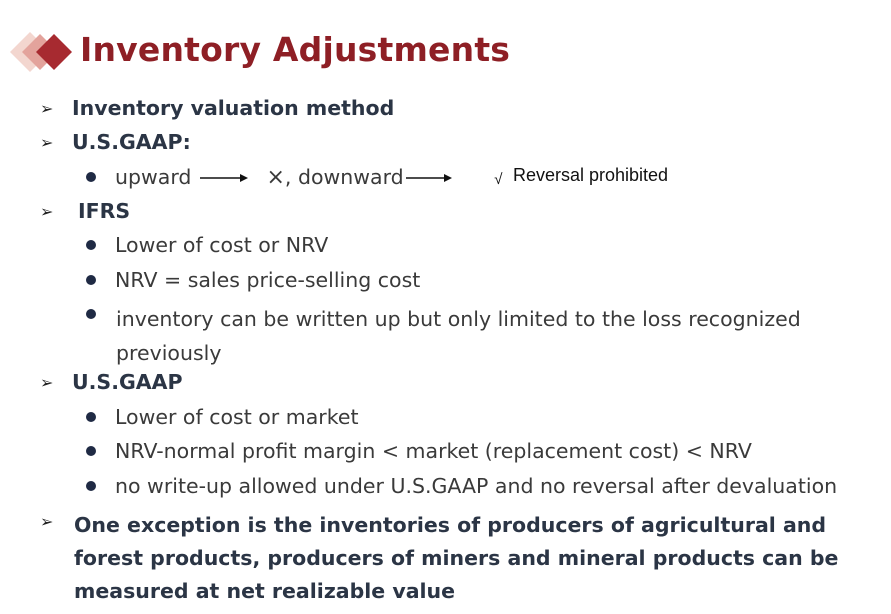 This screenshot has width=891, height=614. I want to click on list-item-ifrs-1: Lower of cost or NRV, so click(207, 245).